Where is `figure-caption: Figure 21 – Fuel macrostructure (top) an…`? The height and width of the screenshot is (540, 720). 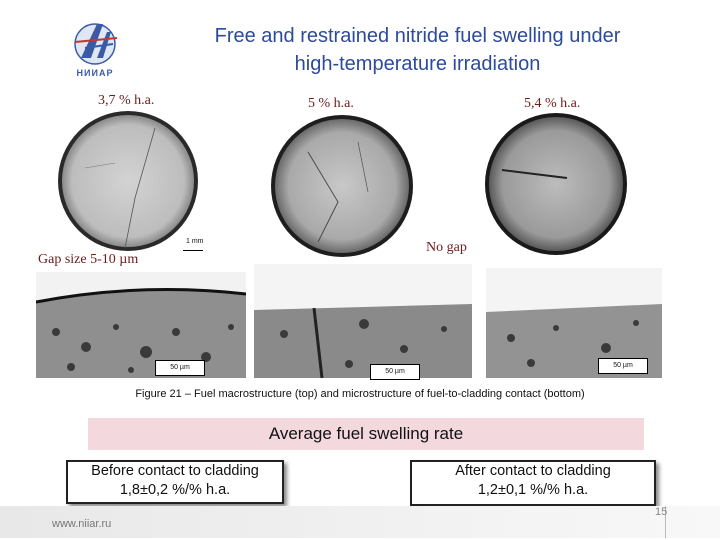 figure-caption: Figure 21 – Fuel macrostructure (top) an… is located at coordinates (360, 394).